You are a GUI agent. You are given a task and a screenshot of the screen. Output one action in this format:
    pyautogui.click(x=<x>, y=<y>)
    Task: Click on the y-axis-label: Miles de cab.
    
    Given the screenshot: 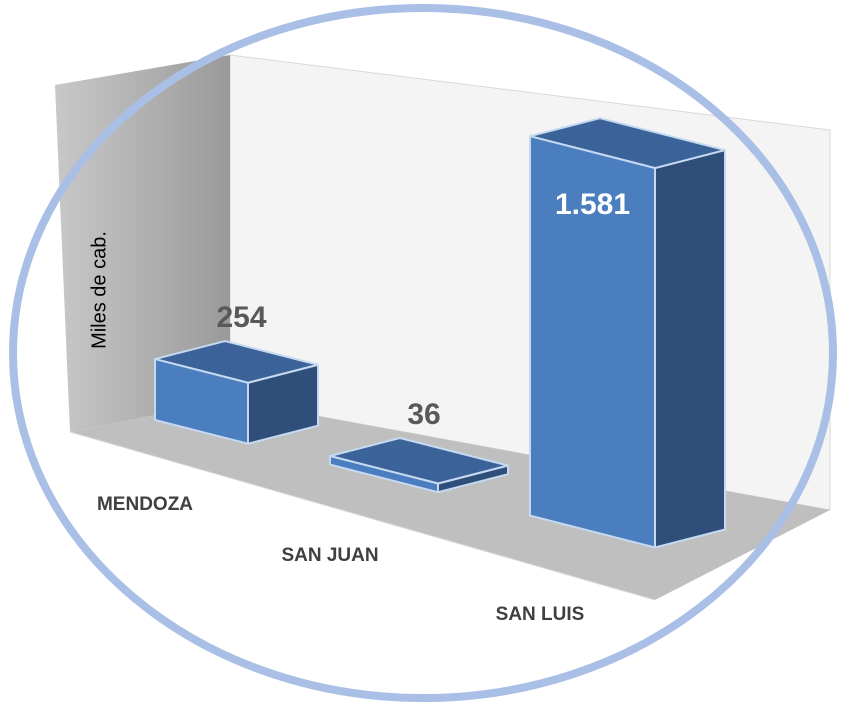 What is the action you would take?
    pyautogui.click(x=99, y=290)
    